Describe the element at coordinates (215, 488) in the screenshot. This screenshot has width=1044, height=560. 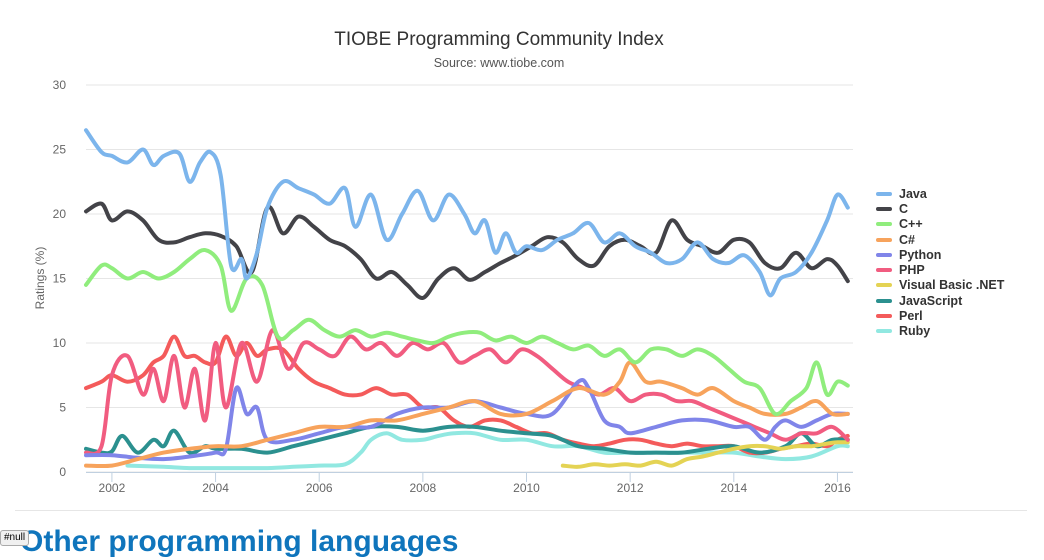
I see `x-tick-label: 2004` at that location.